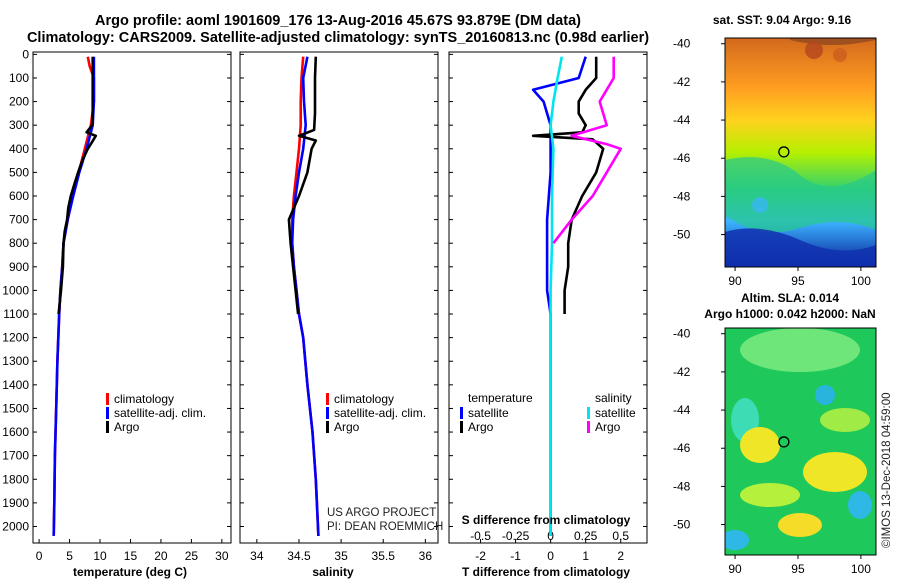  What do you see at coordinates (15, 456) in the screenshot?
I see `depth-tick-label: 1700` at bounding box center [15, 456].